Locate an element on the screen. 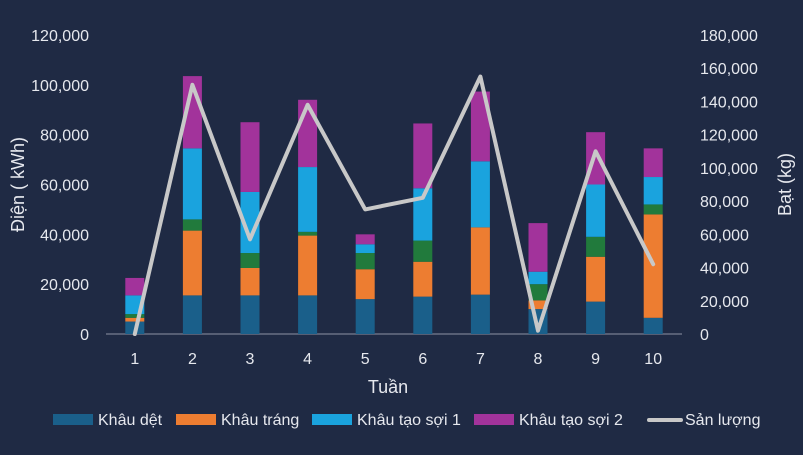 This screenshot has width=803, height=455. x-tick-label: 4 is located at coordinates (307, 359).